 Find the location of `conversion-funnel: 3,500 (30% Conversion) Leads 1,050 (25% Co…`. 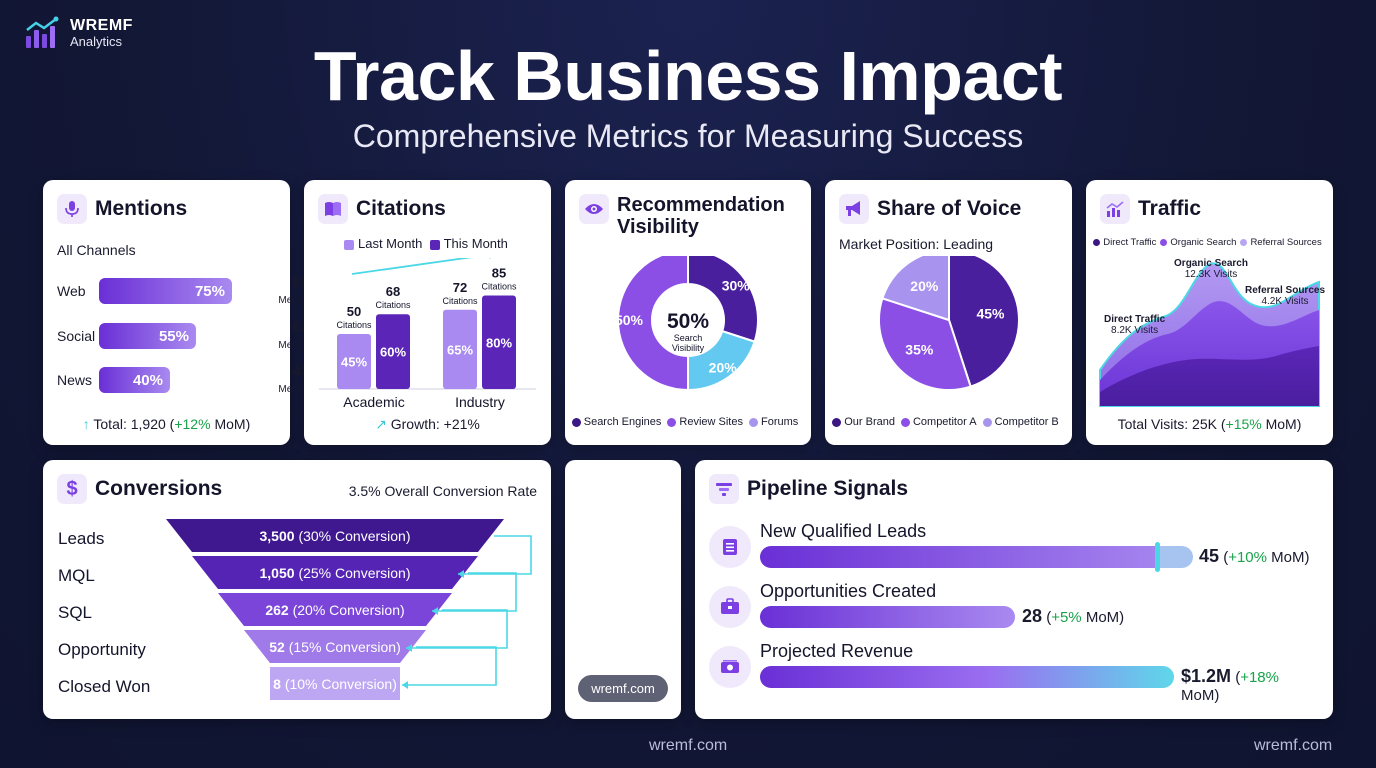

conversion-funnel: 3,500 (30% Conversion) Leads 1,050 (25% Co… is located at coordinates (295, 609).